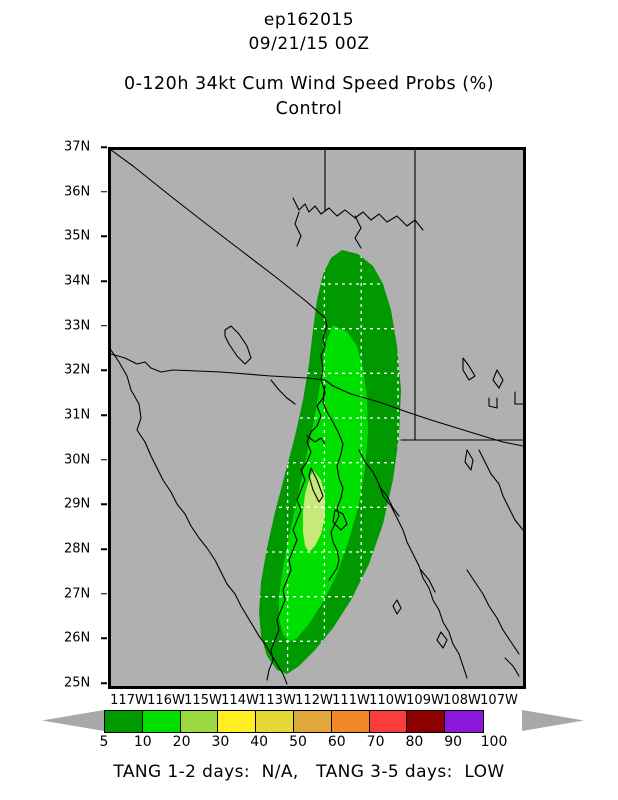  What do you see at coordinates (238, 345) in the screenshot?
I see `feature-salton-sea` at bounding box center [238, 345].